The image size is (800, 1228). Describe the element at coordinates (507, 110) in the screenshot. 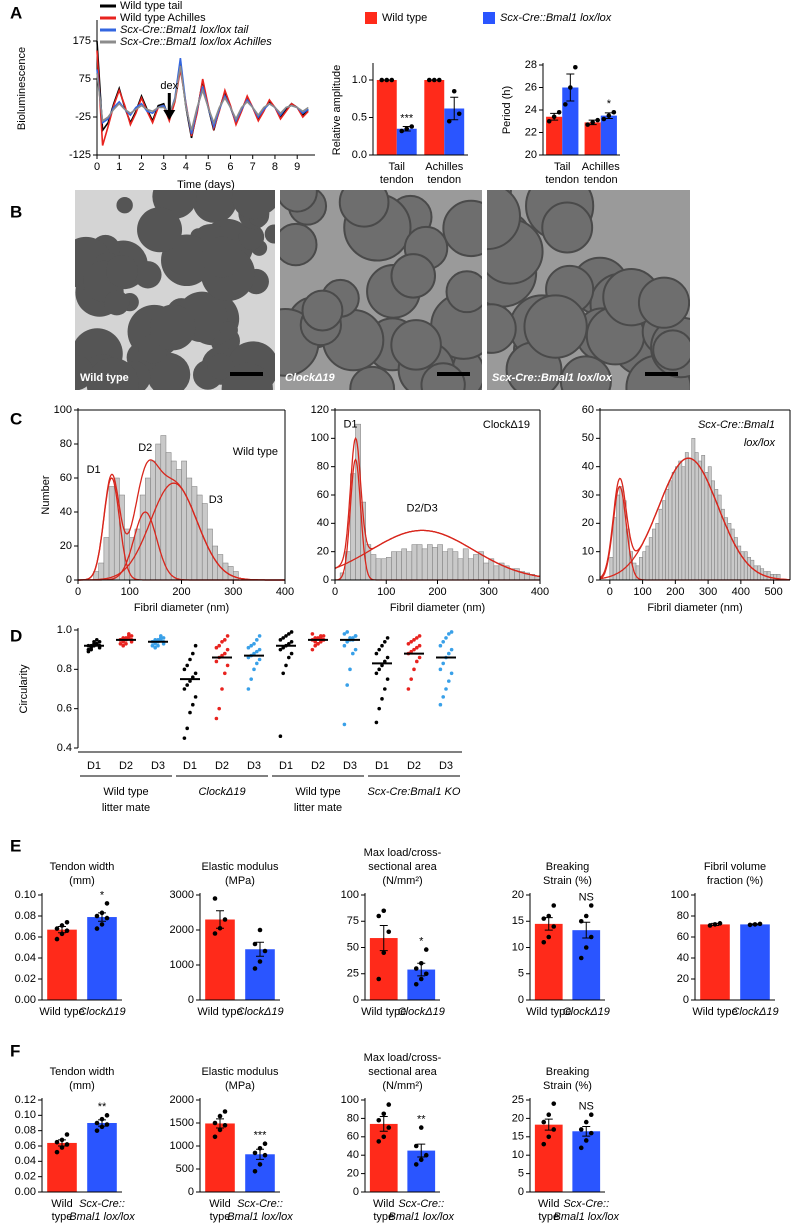

I see `y-axis-label: Period (h)` at that location.